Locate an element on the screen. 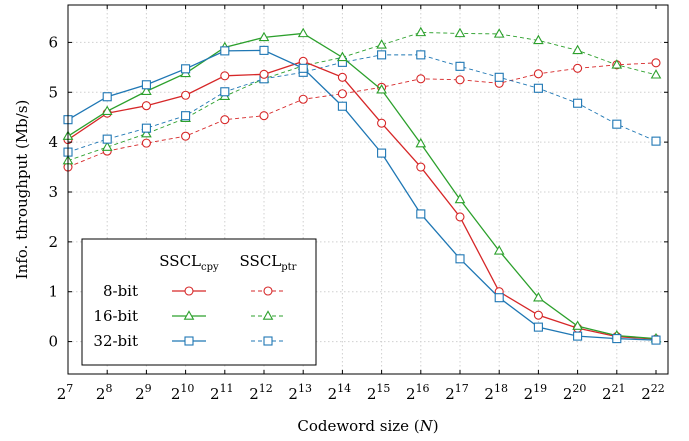 The width and height of the screenshot is (689, 441). x-tick-label: 29 is located at coordinates (143, 392).